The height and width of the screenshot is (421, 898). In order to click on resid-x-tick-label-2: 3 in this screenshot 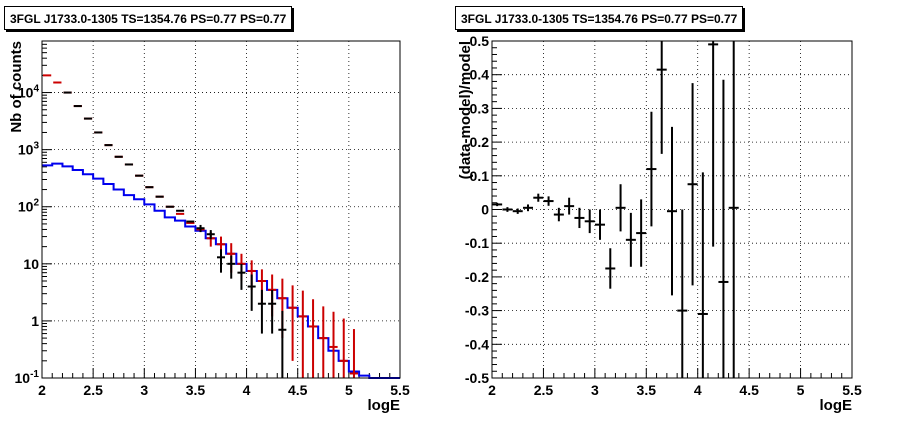, I will do `click(595, 390)`.